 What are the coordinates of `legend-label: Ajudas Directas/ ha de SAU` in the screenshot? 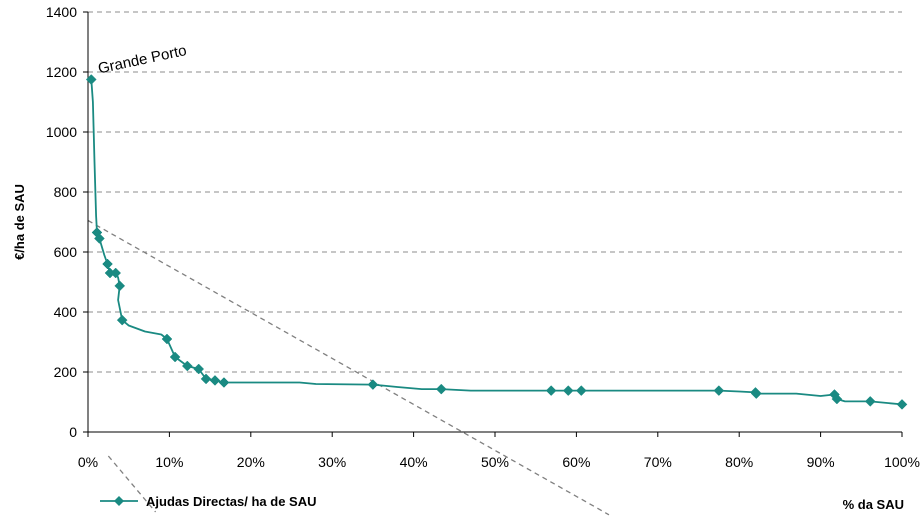 It's located at (231, 501).